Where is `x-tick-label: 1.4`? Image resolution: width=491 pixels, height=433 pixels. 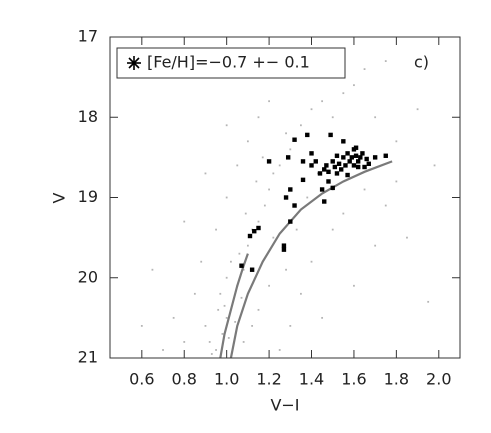 x-tick-label: 1.4 is located at coordinates (311, 379).